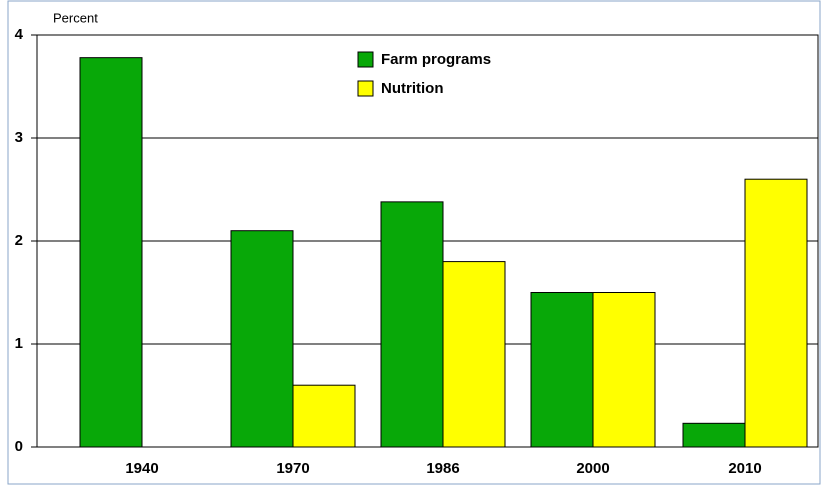 The width and height of the screenshot is (829, 485). I want to click on y-tick-label: 4, so click(19, 34).